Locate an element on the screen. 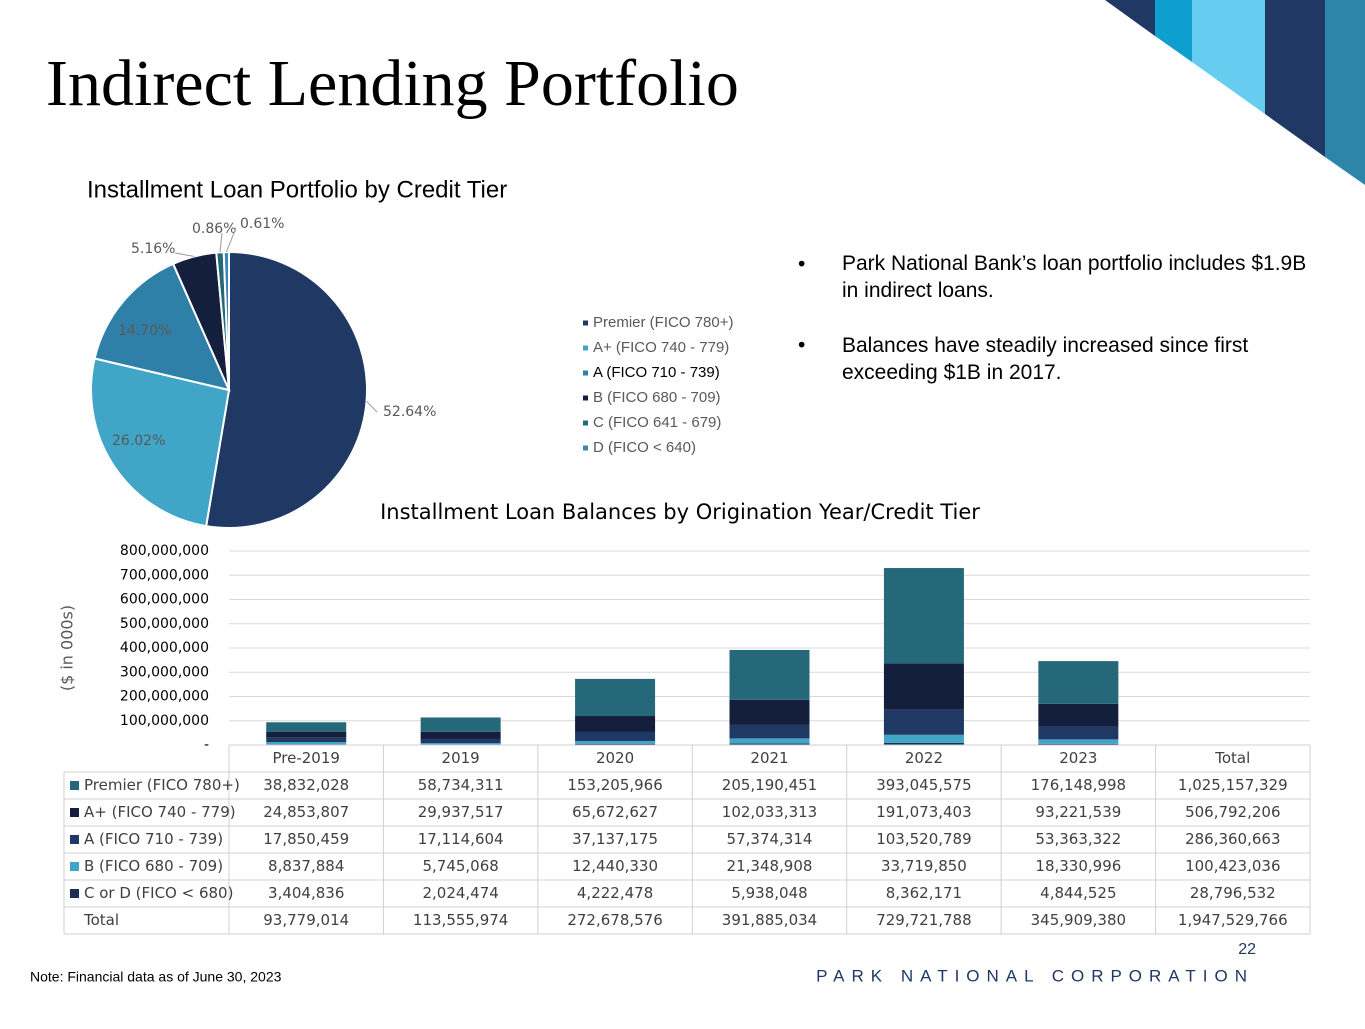  table-cell: 506,792,206 is located at coordinates (1232, 812).